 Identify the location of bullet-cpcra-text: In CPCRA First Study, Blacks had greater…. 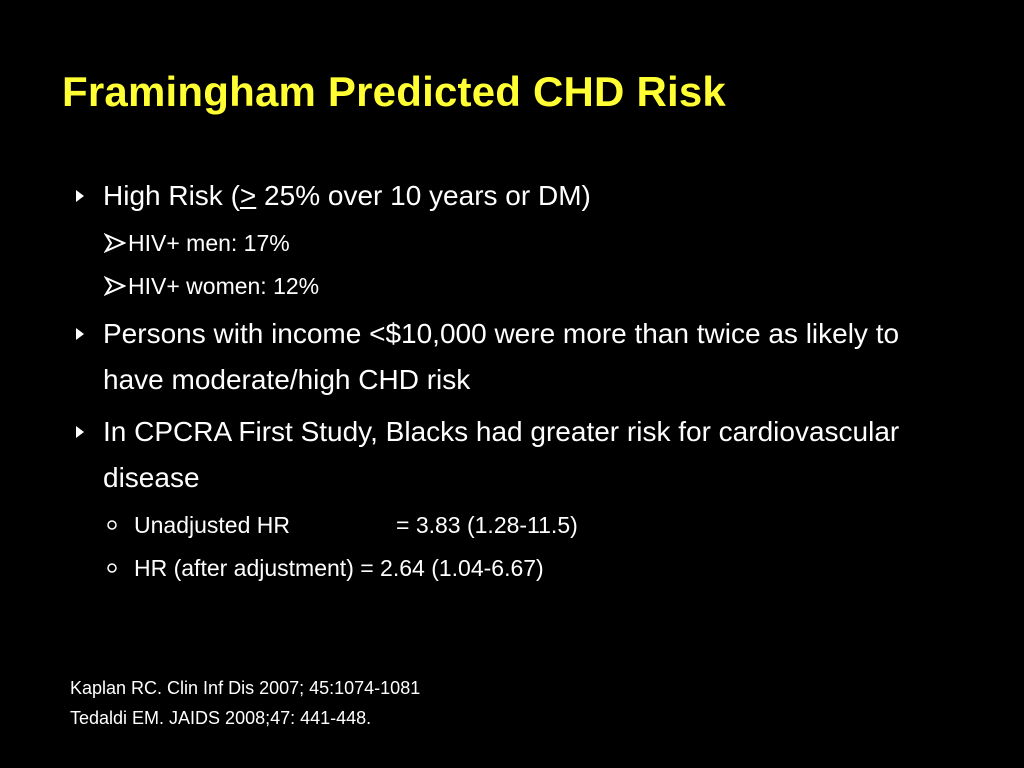
(501, 454).